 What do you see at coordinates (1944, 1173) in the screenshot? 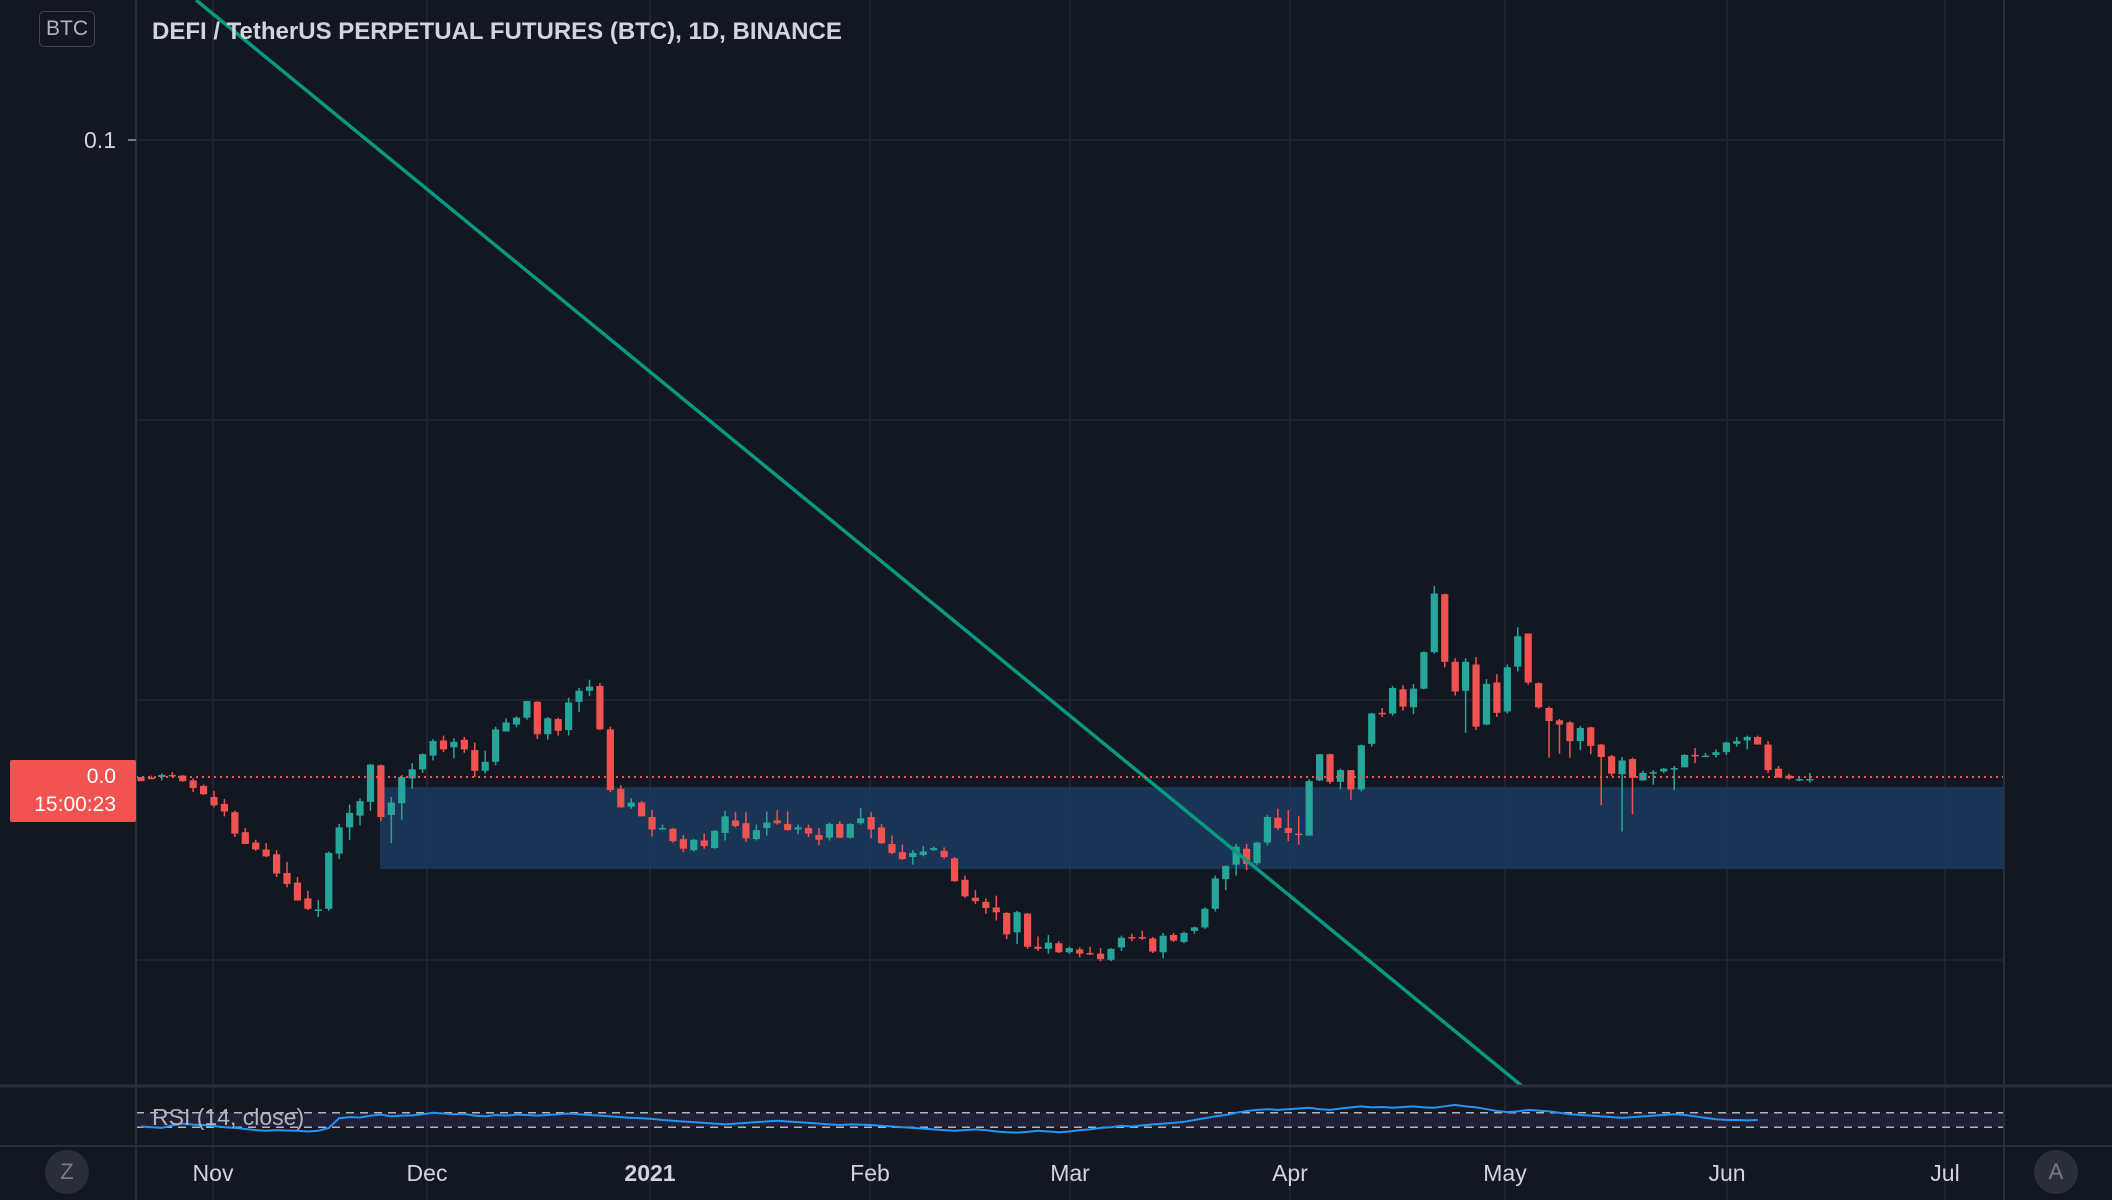
I see `time-tick-label: Jul` at bounding box center [1944, 1173].